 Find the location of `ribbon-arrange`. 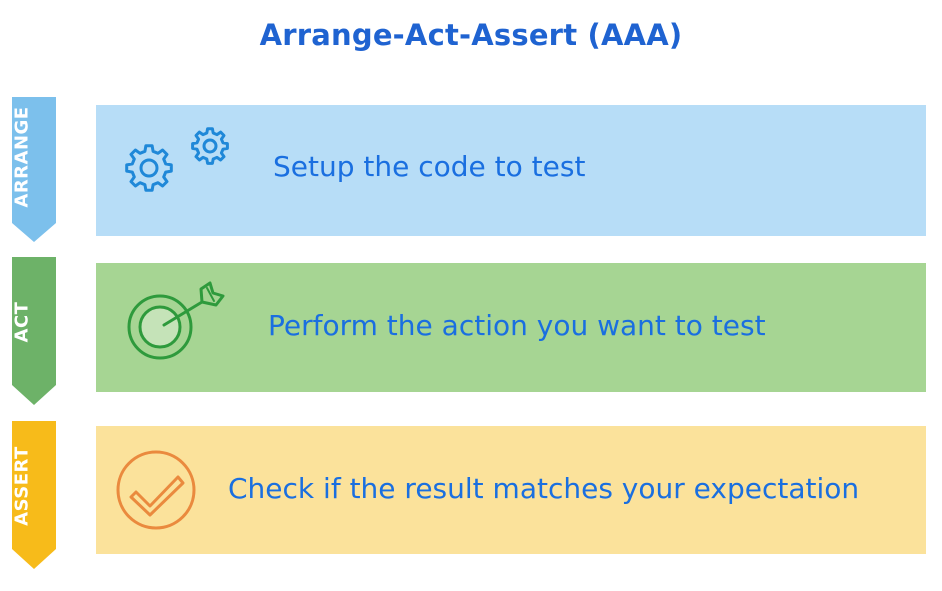

ribbon-arrange is located at coordinates (34, 169).